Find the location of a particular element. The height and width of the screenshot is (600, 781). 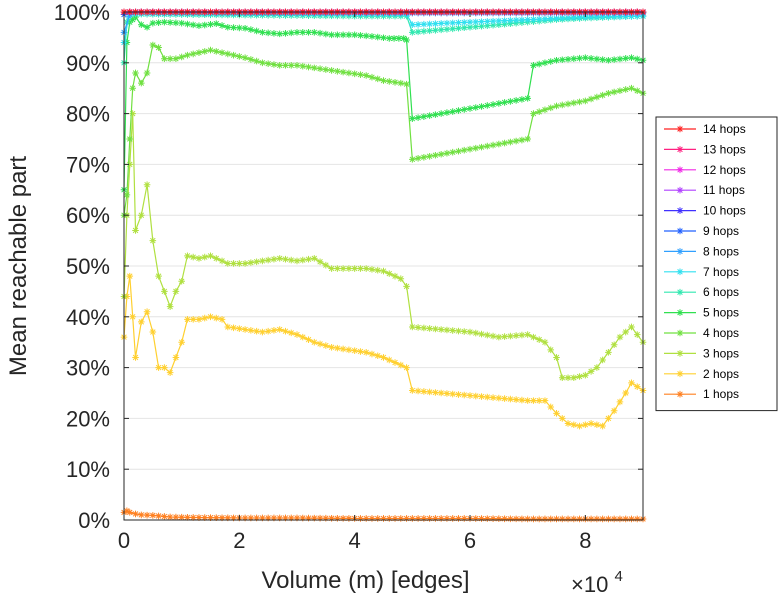

legend-label: 4 hops is located at coordinates (721, 333).